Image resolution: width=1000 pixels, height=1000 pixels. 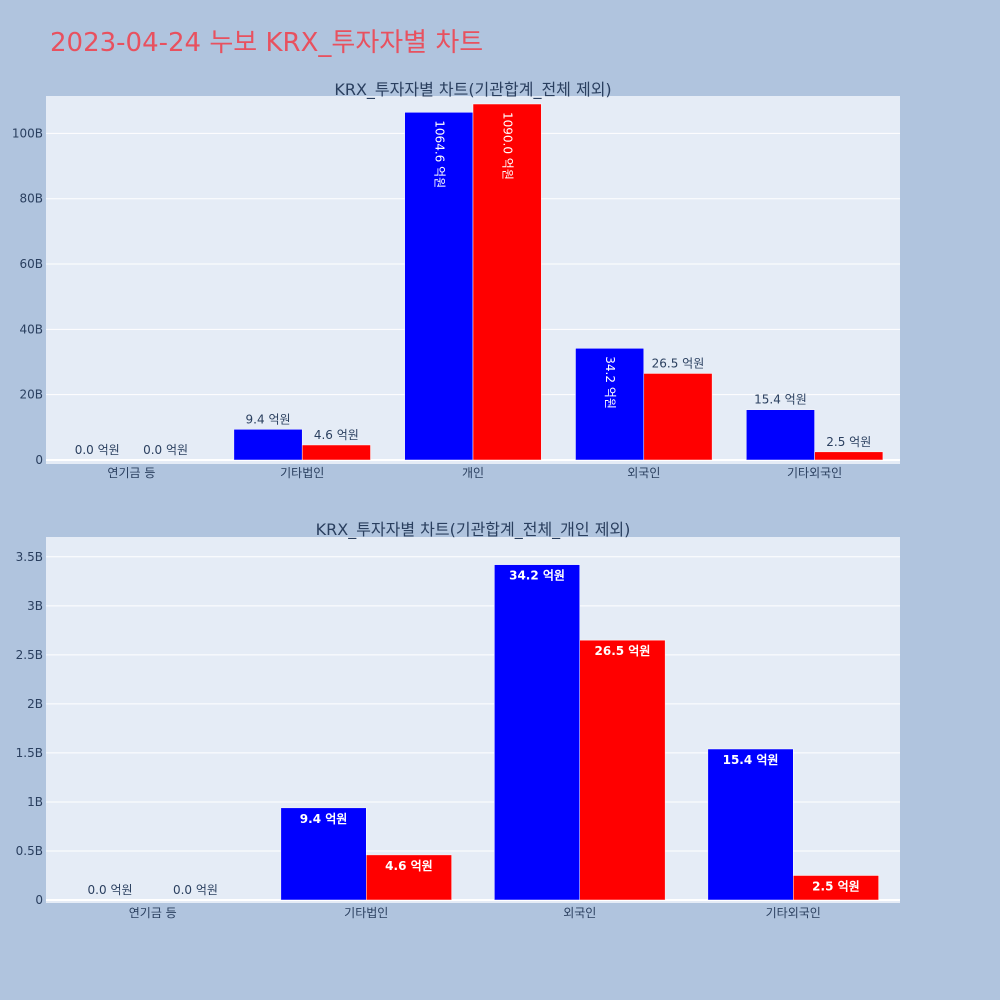 I want to click on y-tick-label: 1B, so click(x=35, y=802).